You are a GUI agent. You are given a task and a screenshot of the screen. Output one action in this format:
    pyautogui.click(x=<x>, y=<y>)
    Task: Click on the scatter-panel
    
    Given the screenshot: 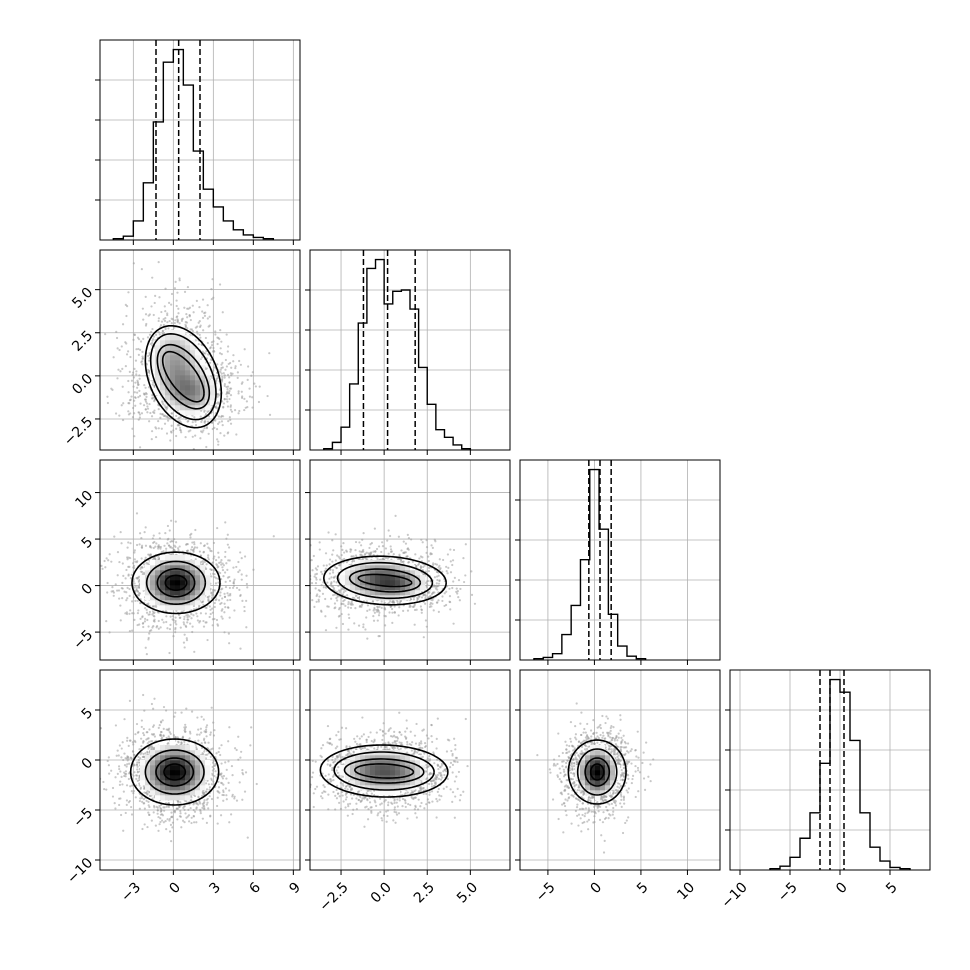 What is the action you would take?
    pyautogui.click(x=198, y=352)
    